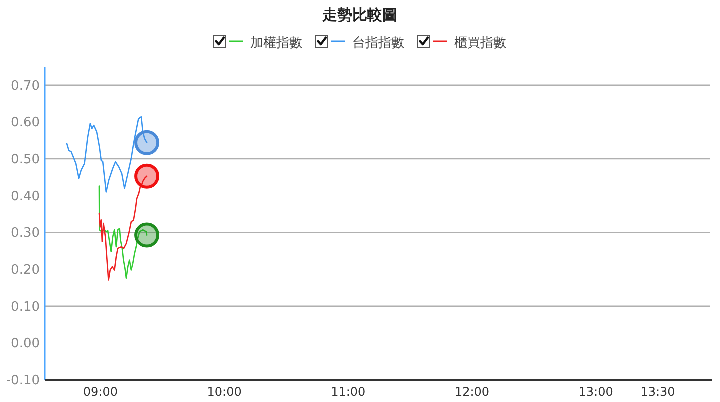 Image resolution: width=720 pixels, height=402 pixels. I want to click on x-tick-label: 11:00, so click(348, 392).